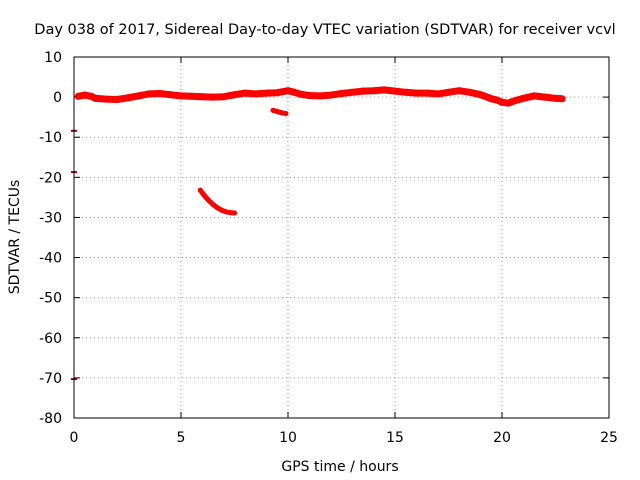 This screenshot has height=480, width=640. I want to click on y-tick-label: -30, so click(50, 218).